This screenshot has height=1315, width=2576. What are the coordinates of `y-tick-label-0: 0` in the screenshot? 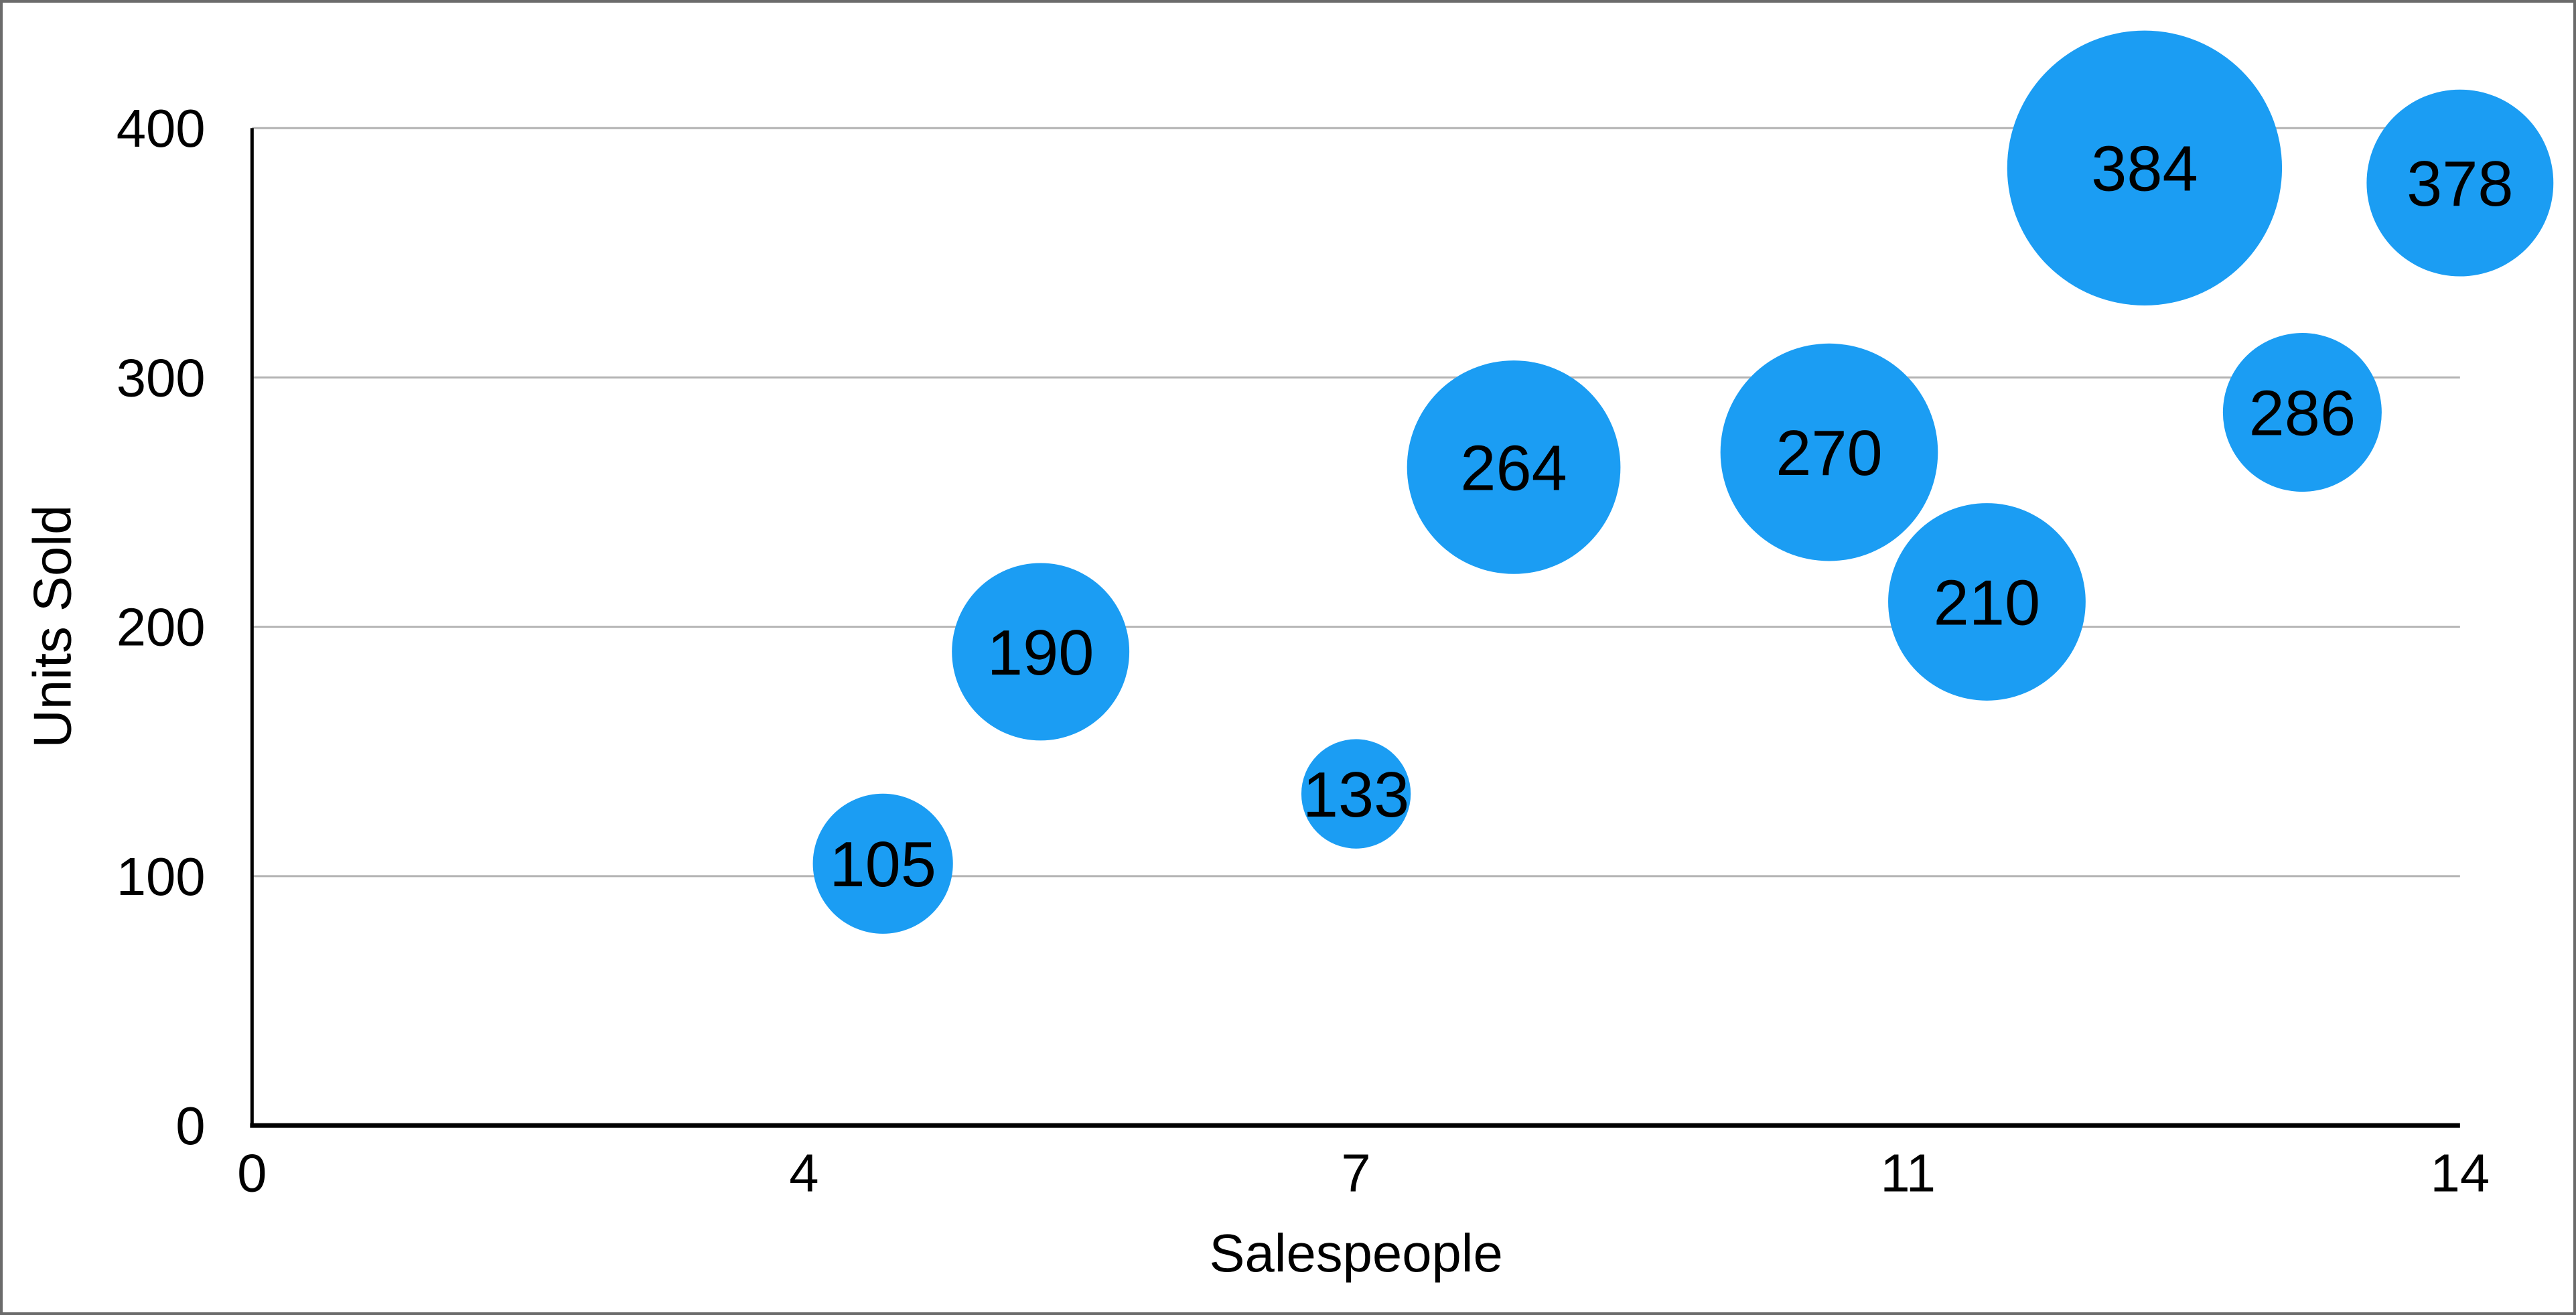 It's located at (190, 1126).